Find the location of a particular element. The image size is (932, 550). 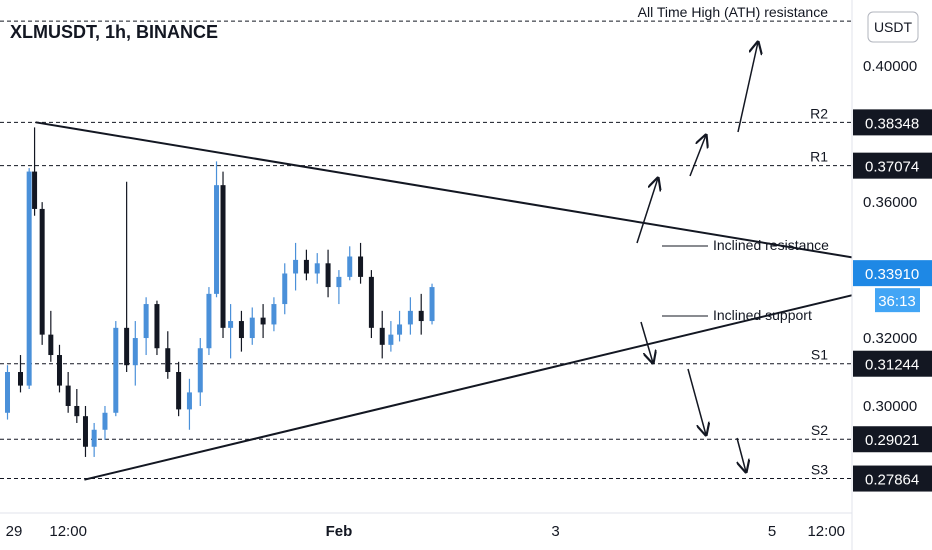

x-tick-label: 3 is located at coordinates (555, 531).